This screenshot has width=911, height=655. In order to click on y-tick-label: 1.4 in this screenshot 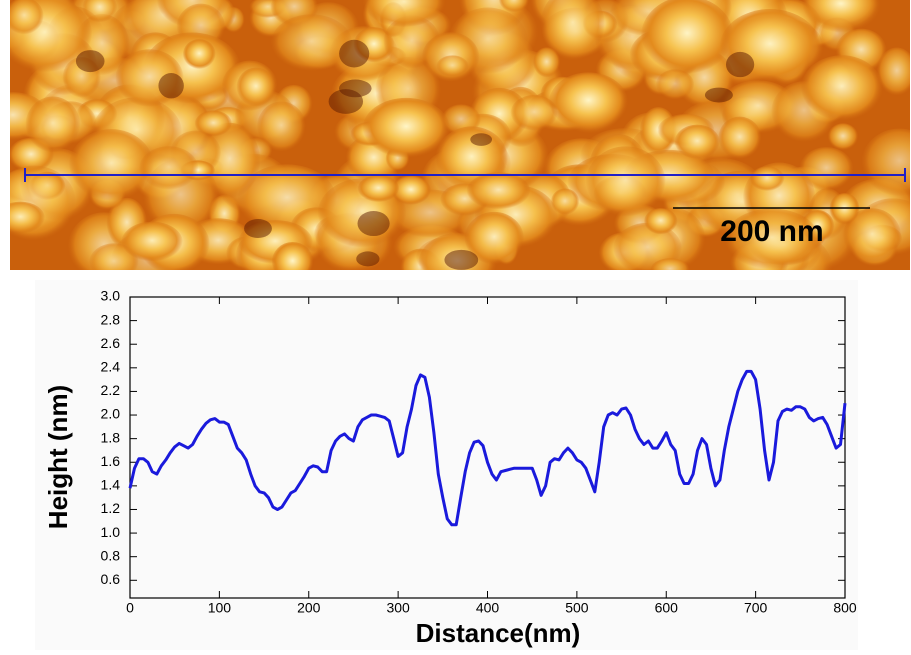, I will do `click(111, 485)`.